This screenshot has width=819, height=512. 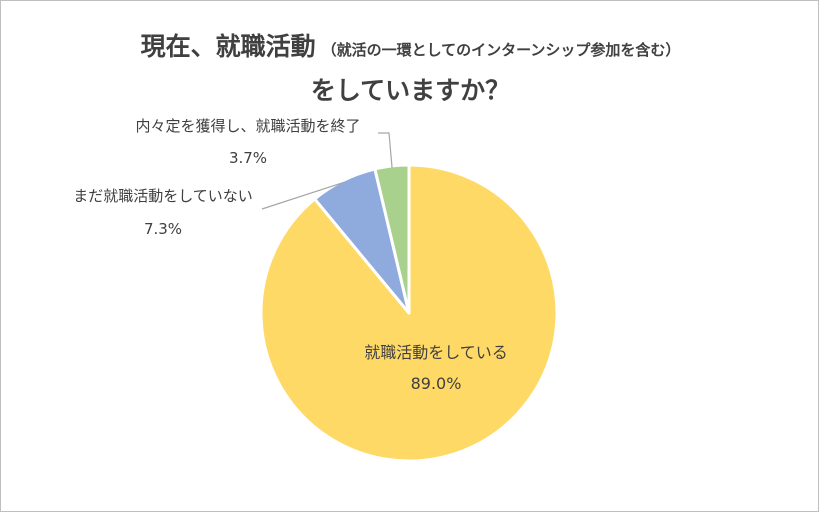 What do you see at coordinates (410, 90) in the screenshot?
I see `chart-title-line2: をしていますか？` at bounding box center [410, 90].